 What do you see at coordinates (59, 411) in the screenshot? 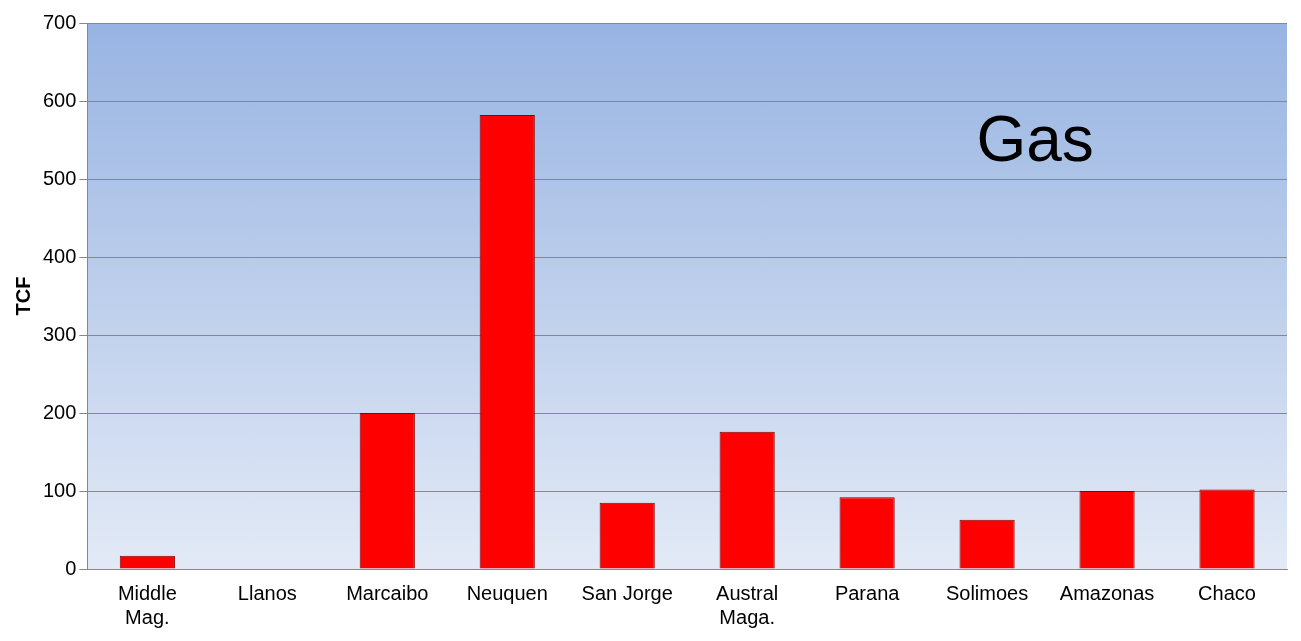
I see `y-tick-label: 200` at bounding box center [59, 411].